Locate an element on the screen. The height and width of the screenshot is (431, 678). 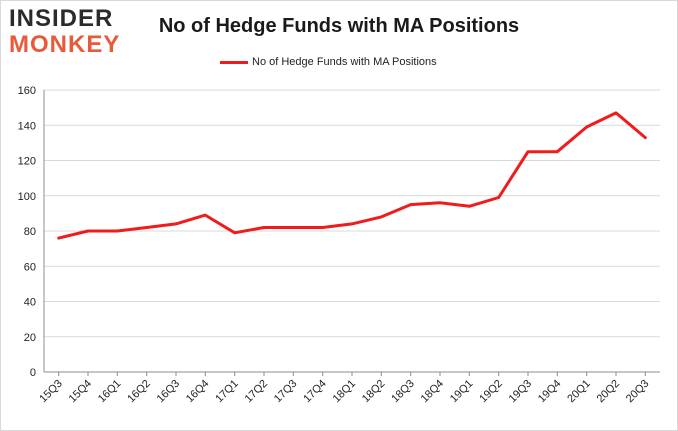
y-tick-label: 120 is located at coordinates (27, 162).